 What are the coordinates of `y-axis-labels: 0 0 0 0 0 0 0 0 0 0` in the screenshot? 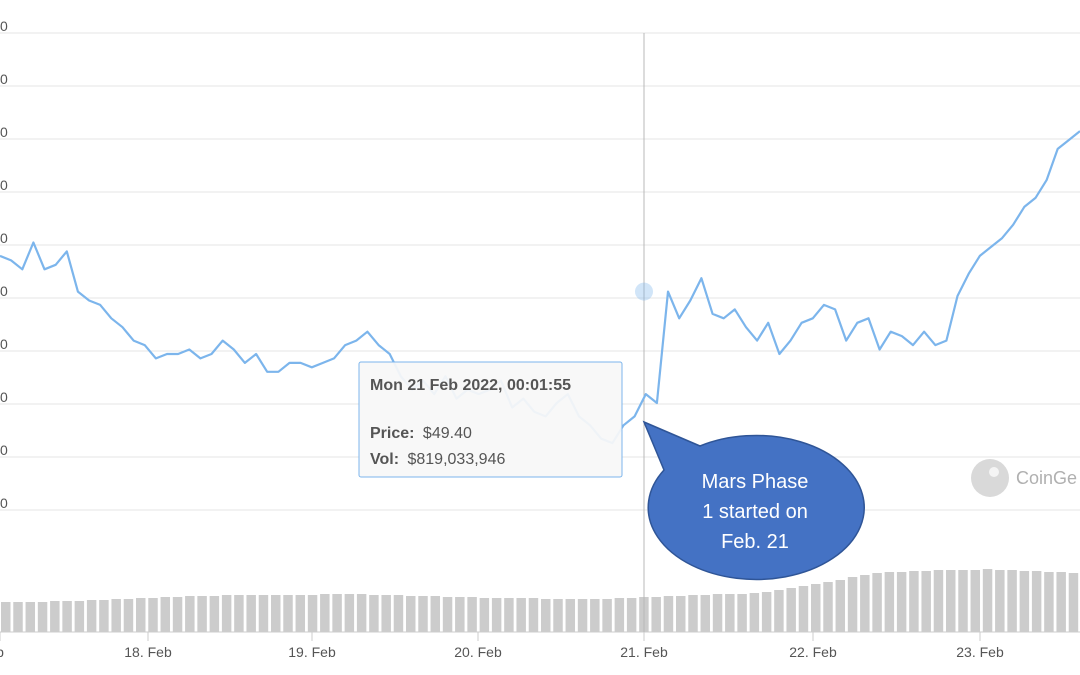 It's located at (4, 264).